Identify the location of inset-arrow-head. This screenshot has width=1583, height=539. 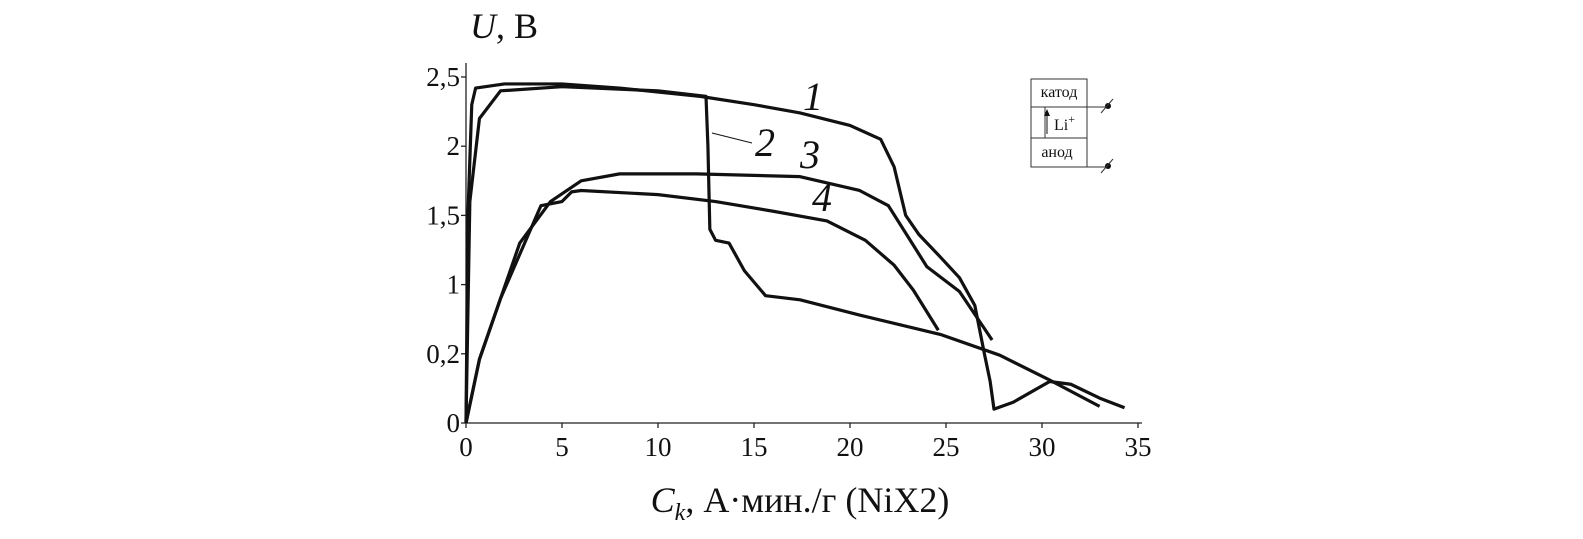
(1047, 112).